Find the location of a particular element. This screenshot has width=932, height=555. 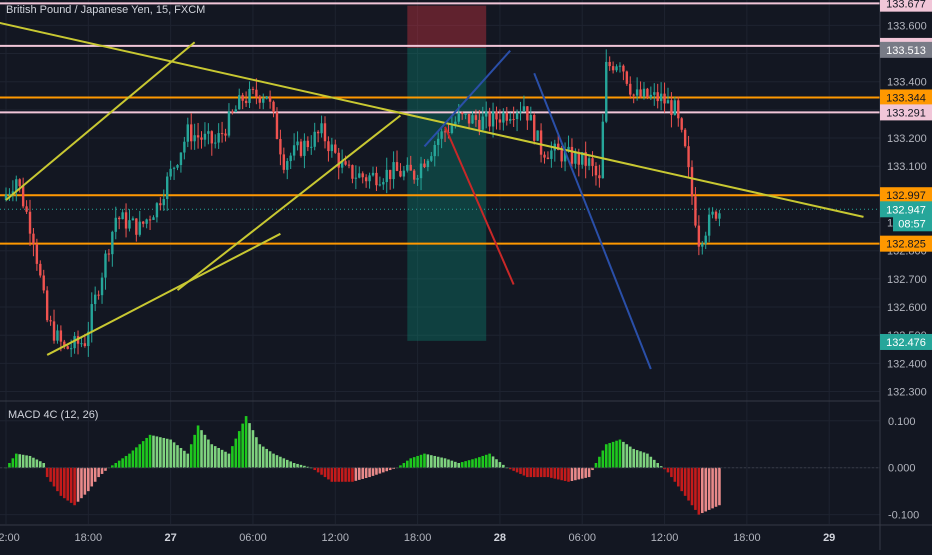

macd-axis: 0.100 0.000 -0.100 is located at coordinates (903, 469).